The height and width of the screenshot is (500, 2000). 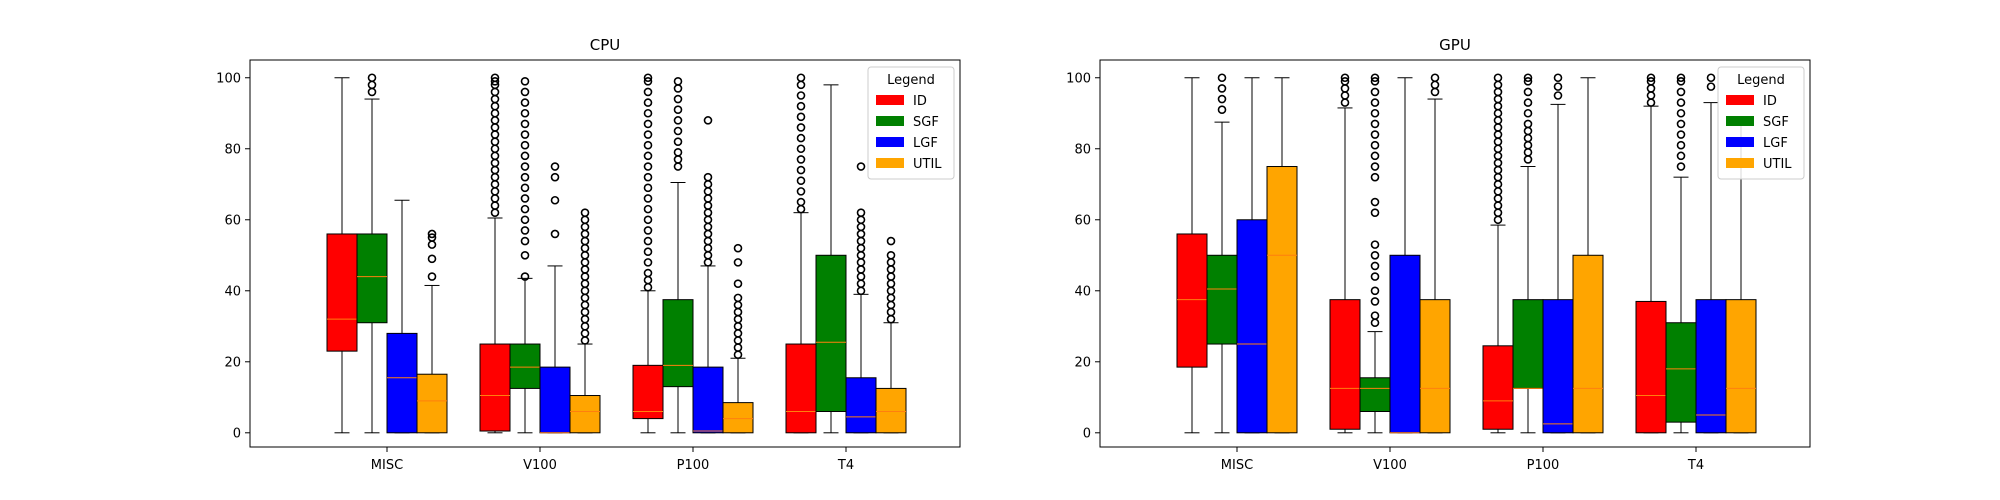 What do you see at coordinates (1498, 253) in the screenshot?
I see `box-id-p100` at bounding box center [1498, 253].